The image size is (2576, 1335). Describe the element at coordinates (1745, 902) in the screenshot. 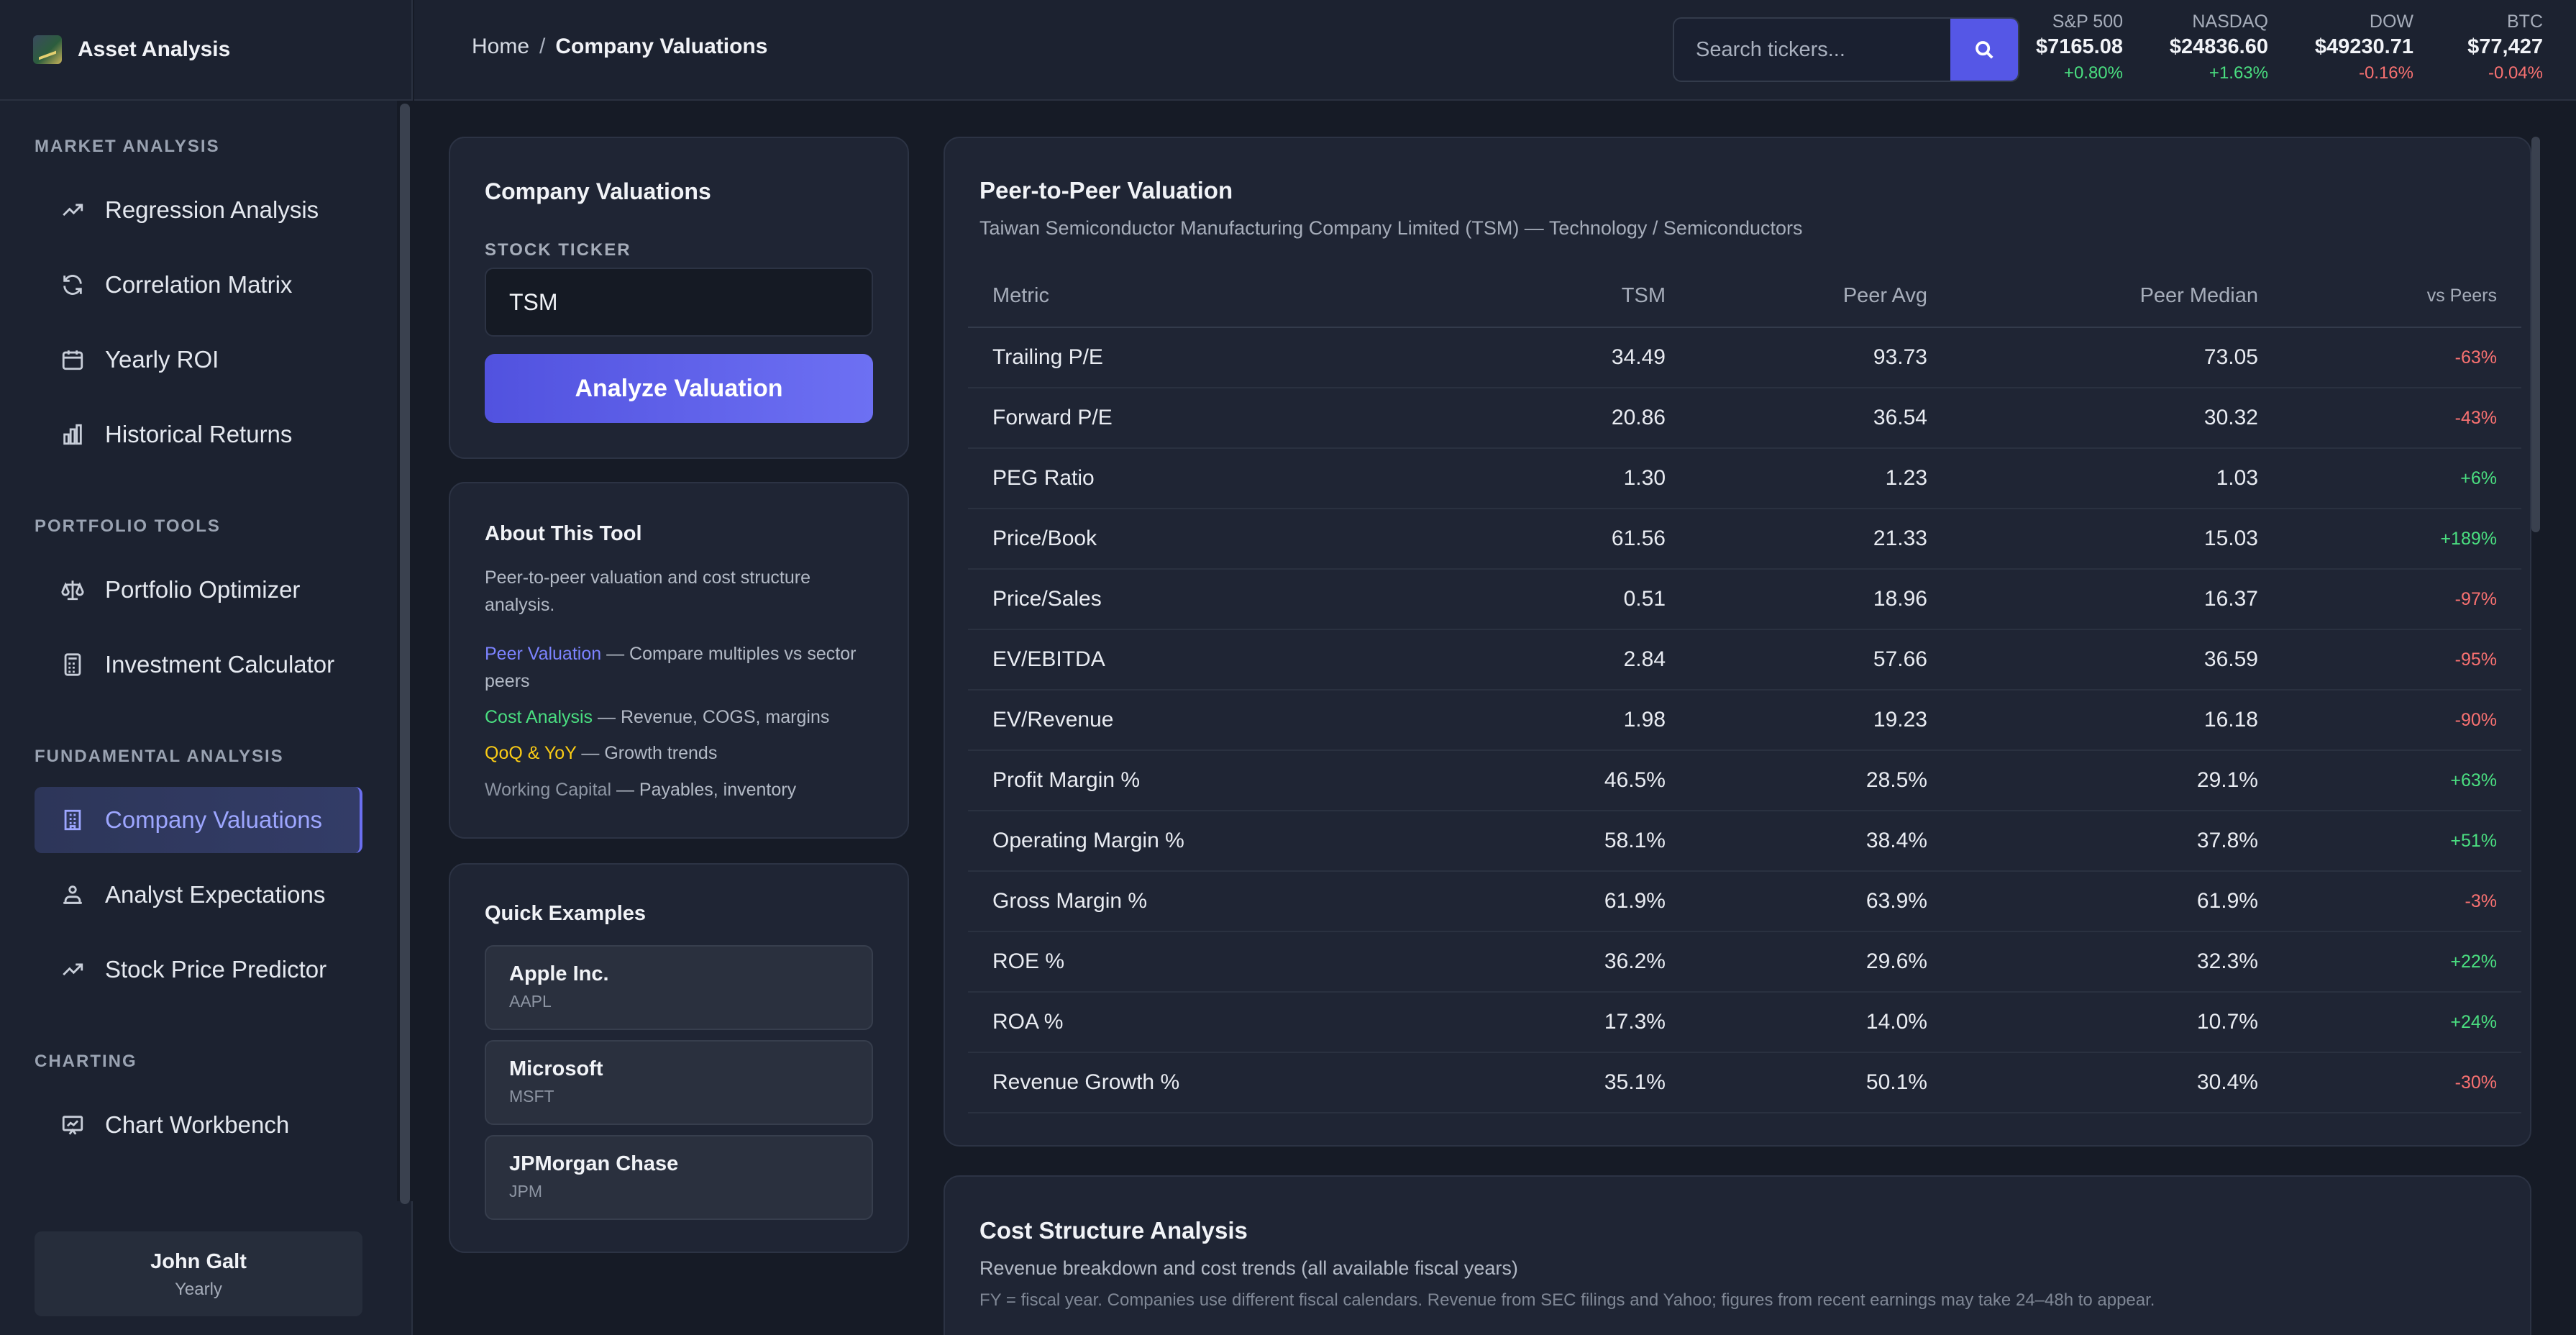

I see `table-row: Gross Margin % 61.9% 63.9% 61.9% -3%` at that location.